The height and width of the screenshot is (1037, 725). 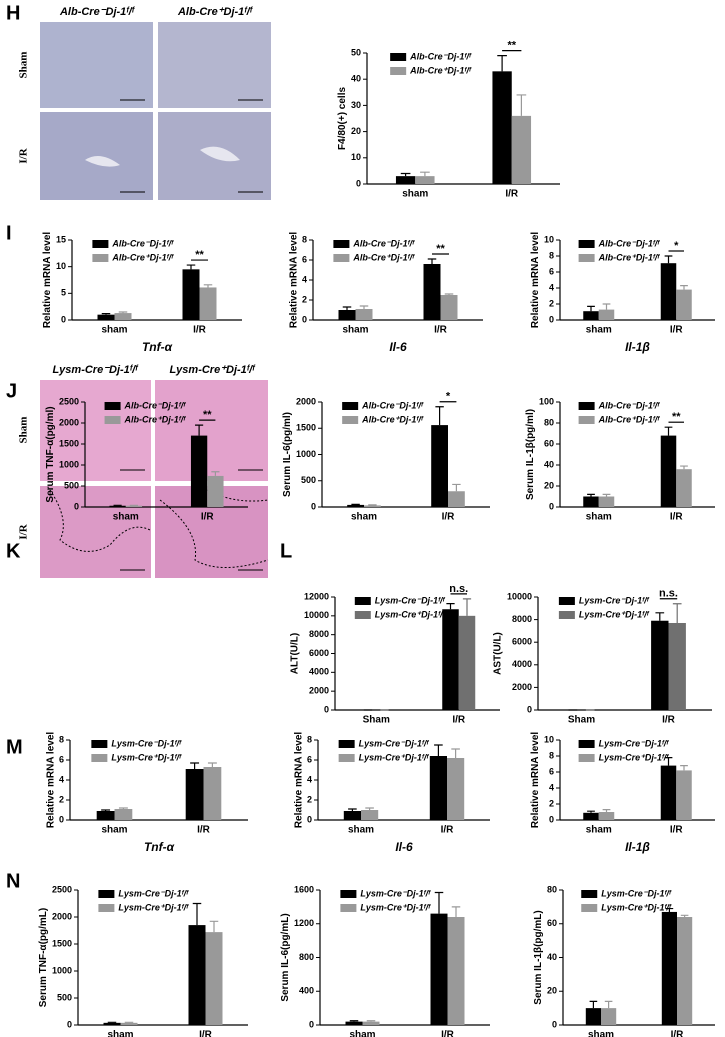 What do you see at coordinates (162, 156) in the screenshot?
I see `vessel` at bounding box center [162, 156].